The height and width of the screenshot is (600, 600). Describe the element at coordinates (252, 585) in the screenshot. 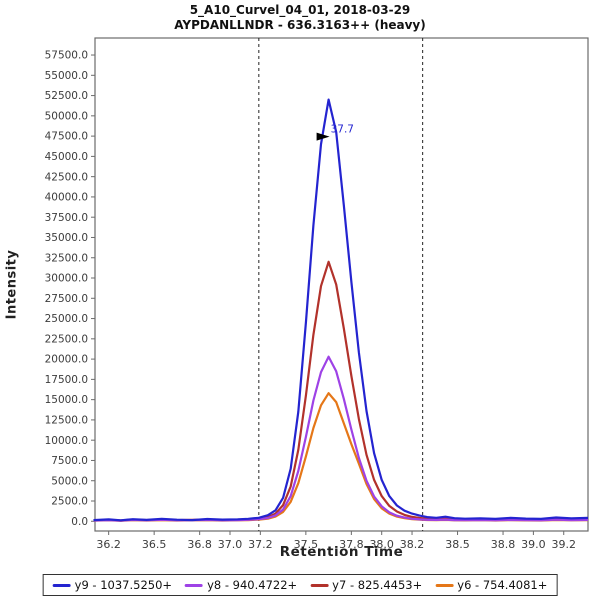

I see `legend-label: y8 - 940.4722+` at that location.